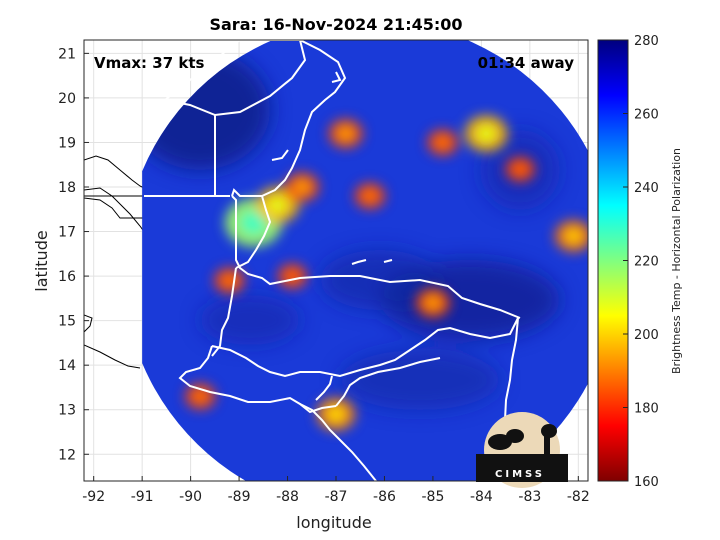 The image size is (720, 540). What do you see at coordinates (646, 482) in the screenshot?
I see `colorbar-tick-label: 160` at bounding box center [646, 482].